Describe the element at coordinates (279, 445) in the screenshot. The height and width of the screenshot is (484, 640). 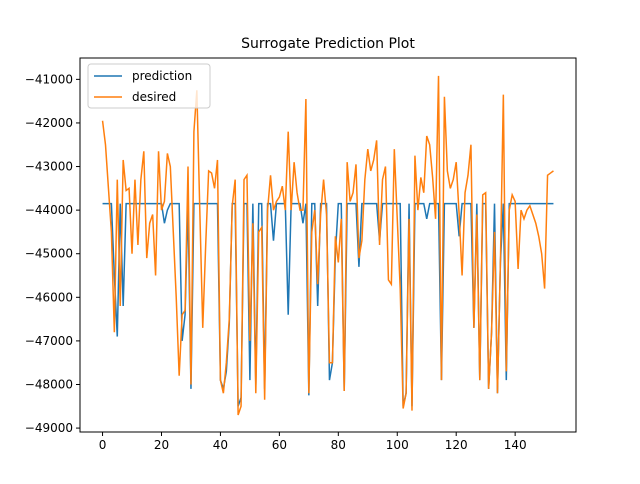
I see `x-tick-label: 60` at that location.